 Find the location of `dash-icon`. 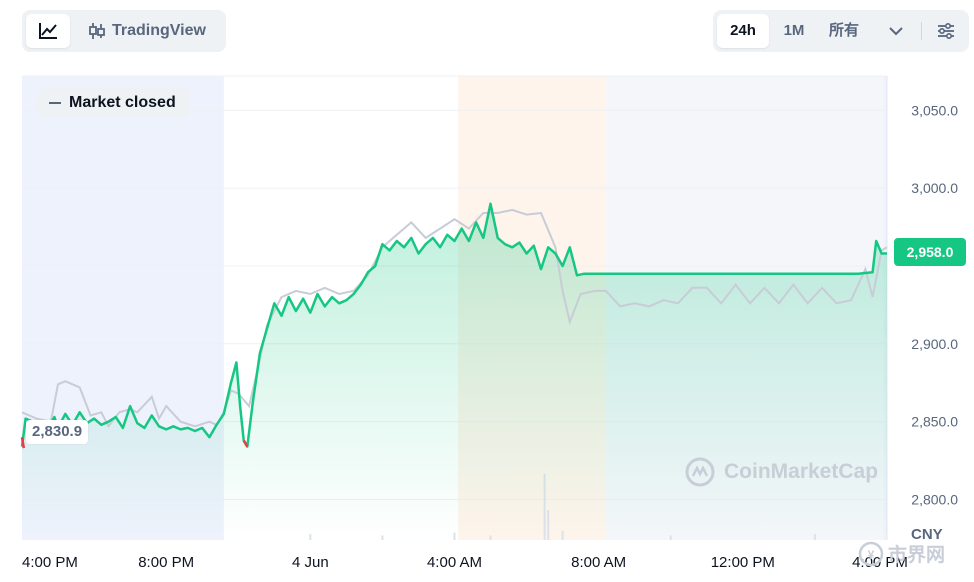

dash-icon is located at coordinates (55, 103).